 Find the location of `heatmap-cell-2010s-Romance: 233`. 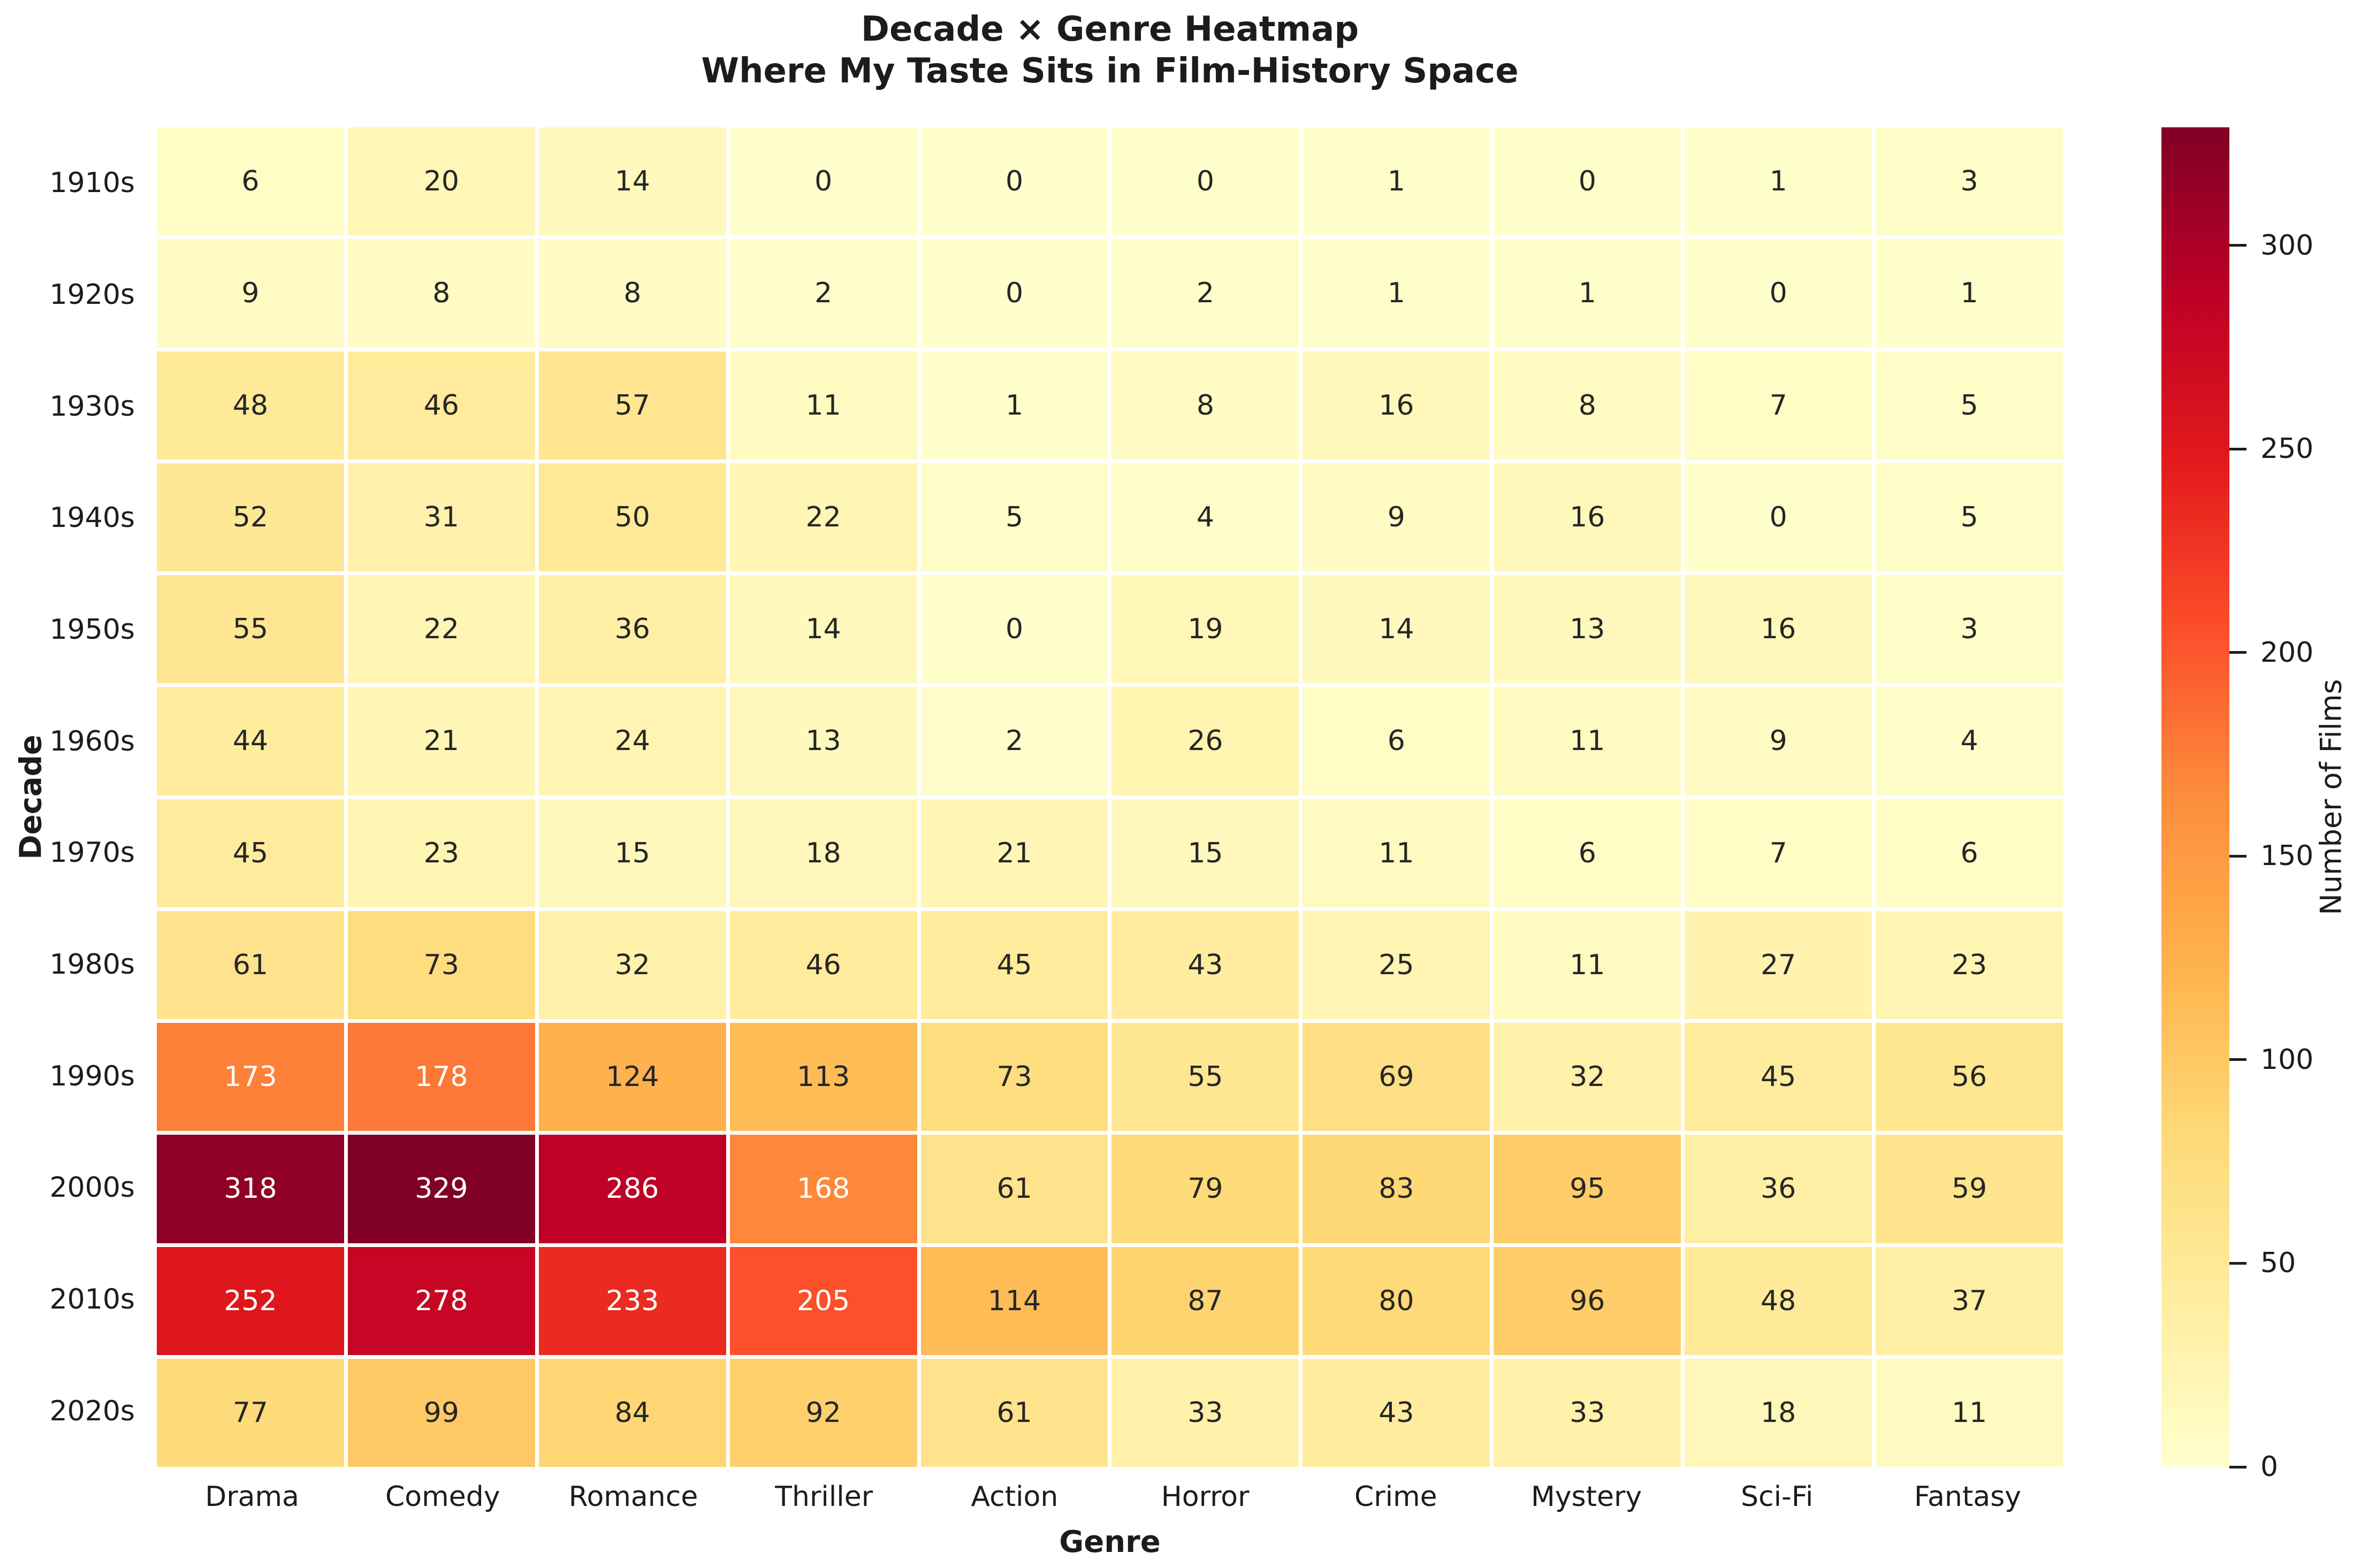

heatmap-cell-2010s-Romance: 233 is located at coordinates (632, 1301).